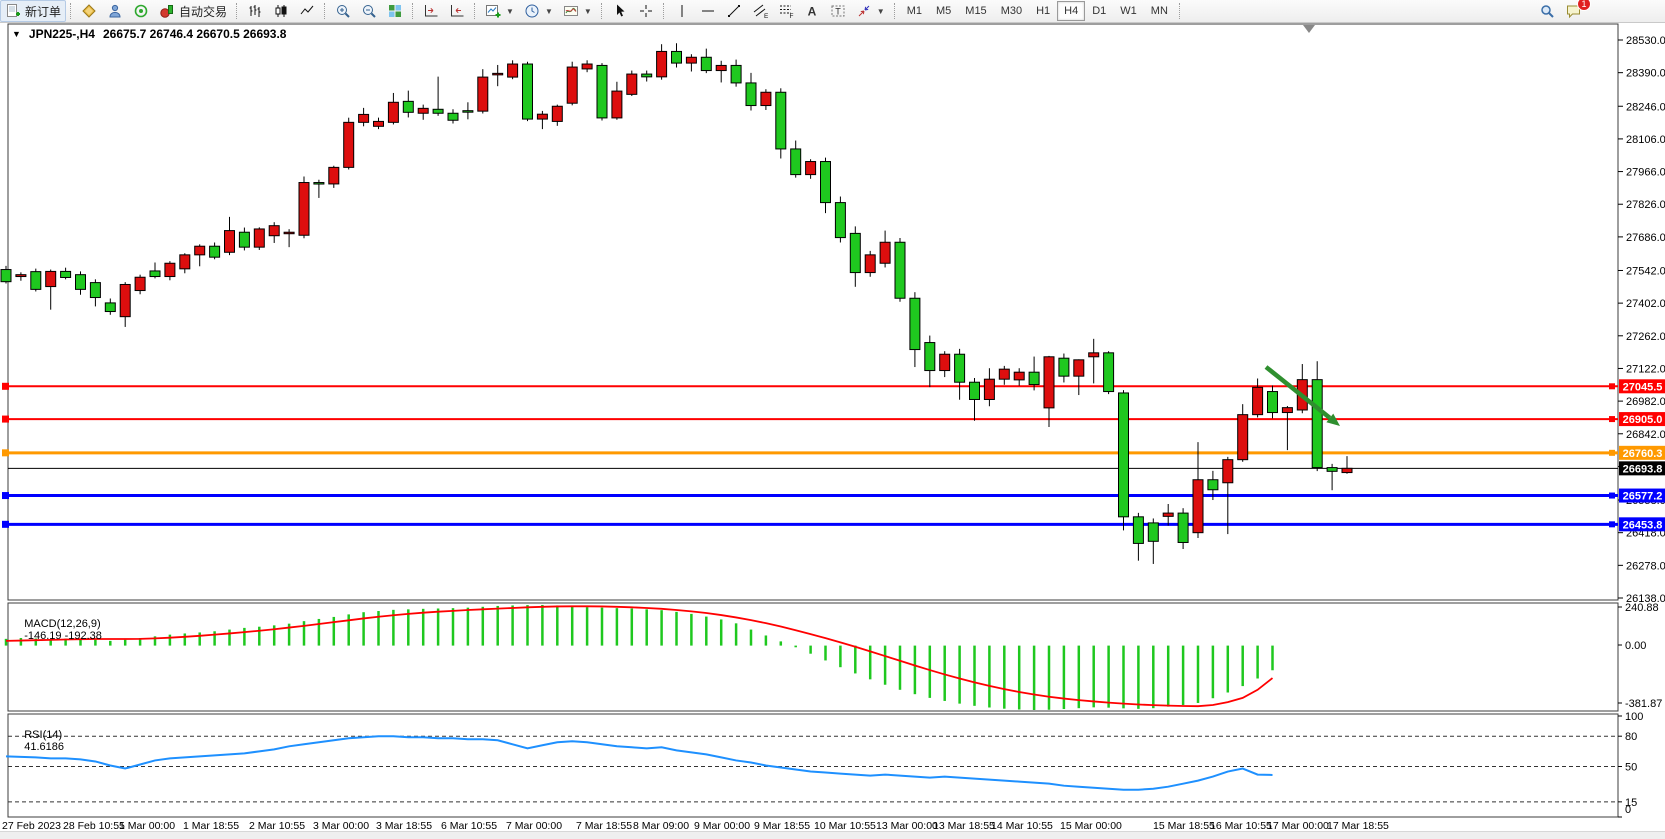 The width and height of the screenshot is (1665, 839). I want to click on timeframe-h4: H4, so click(1071, 11).